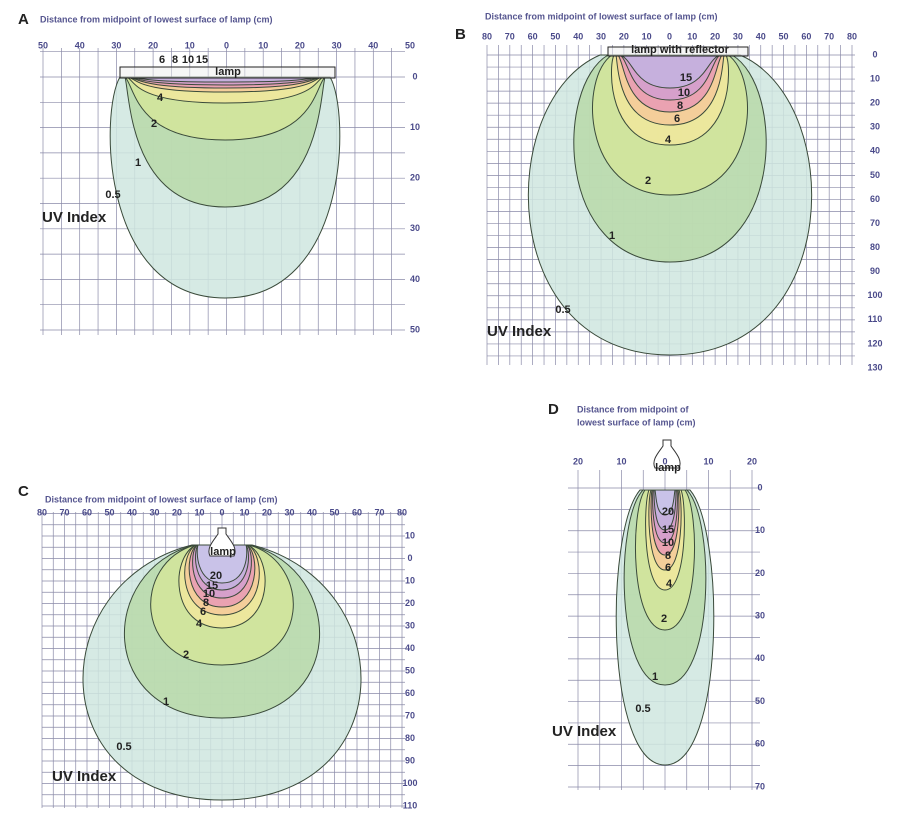 This screenshot has width=906, height=818. What do you see at coordinates (23, 19) in the screenshot?
I see `panel-letter: A` at bounding box center [23, 19].